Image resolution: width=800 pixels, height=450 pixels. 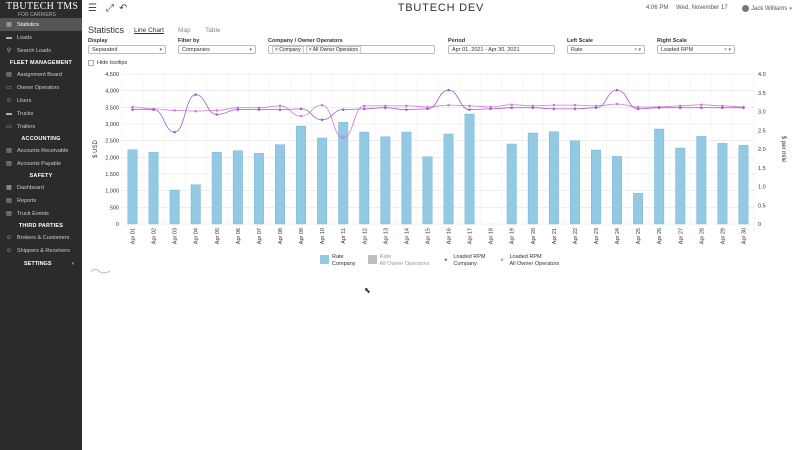 What do you see at coordinates (213, 30) in the screenshot?
I see `tab-table: Table` at bounding box center [213, 30].